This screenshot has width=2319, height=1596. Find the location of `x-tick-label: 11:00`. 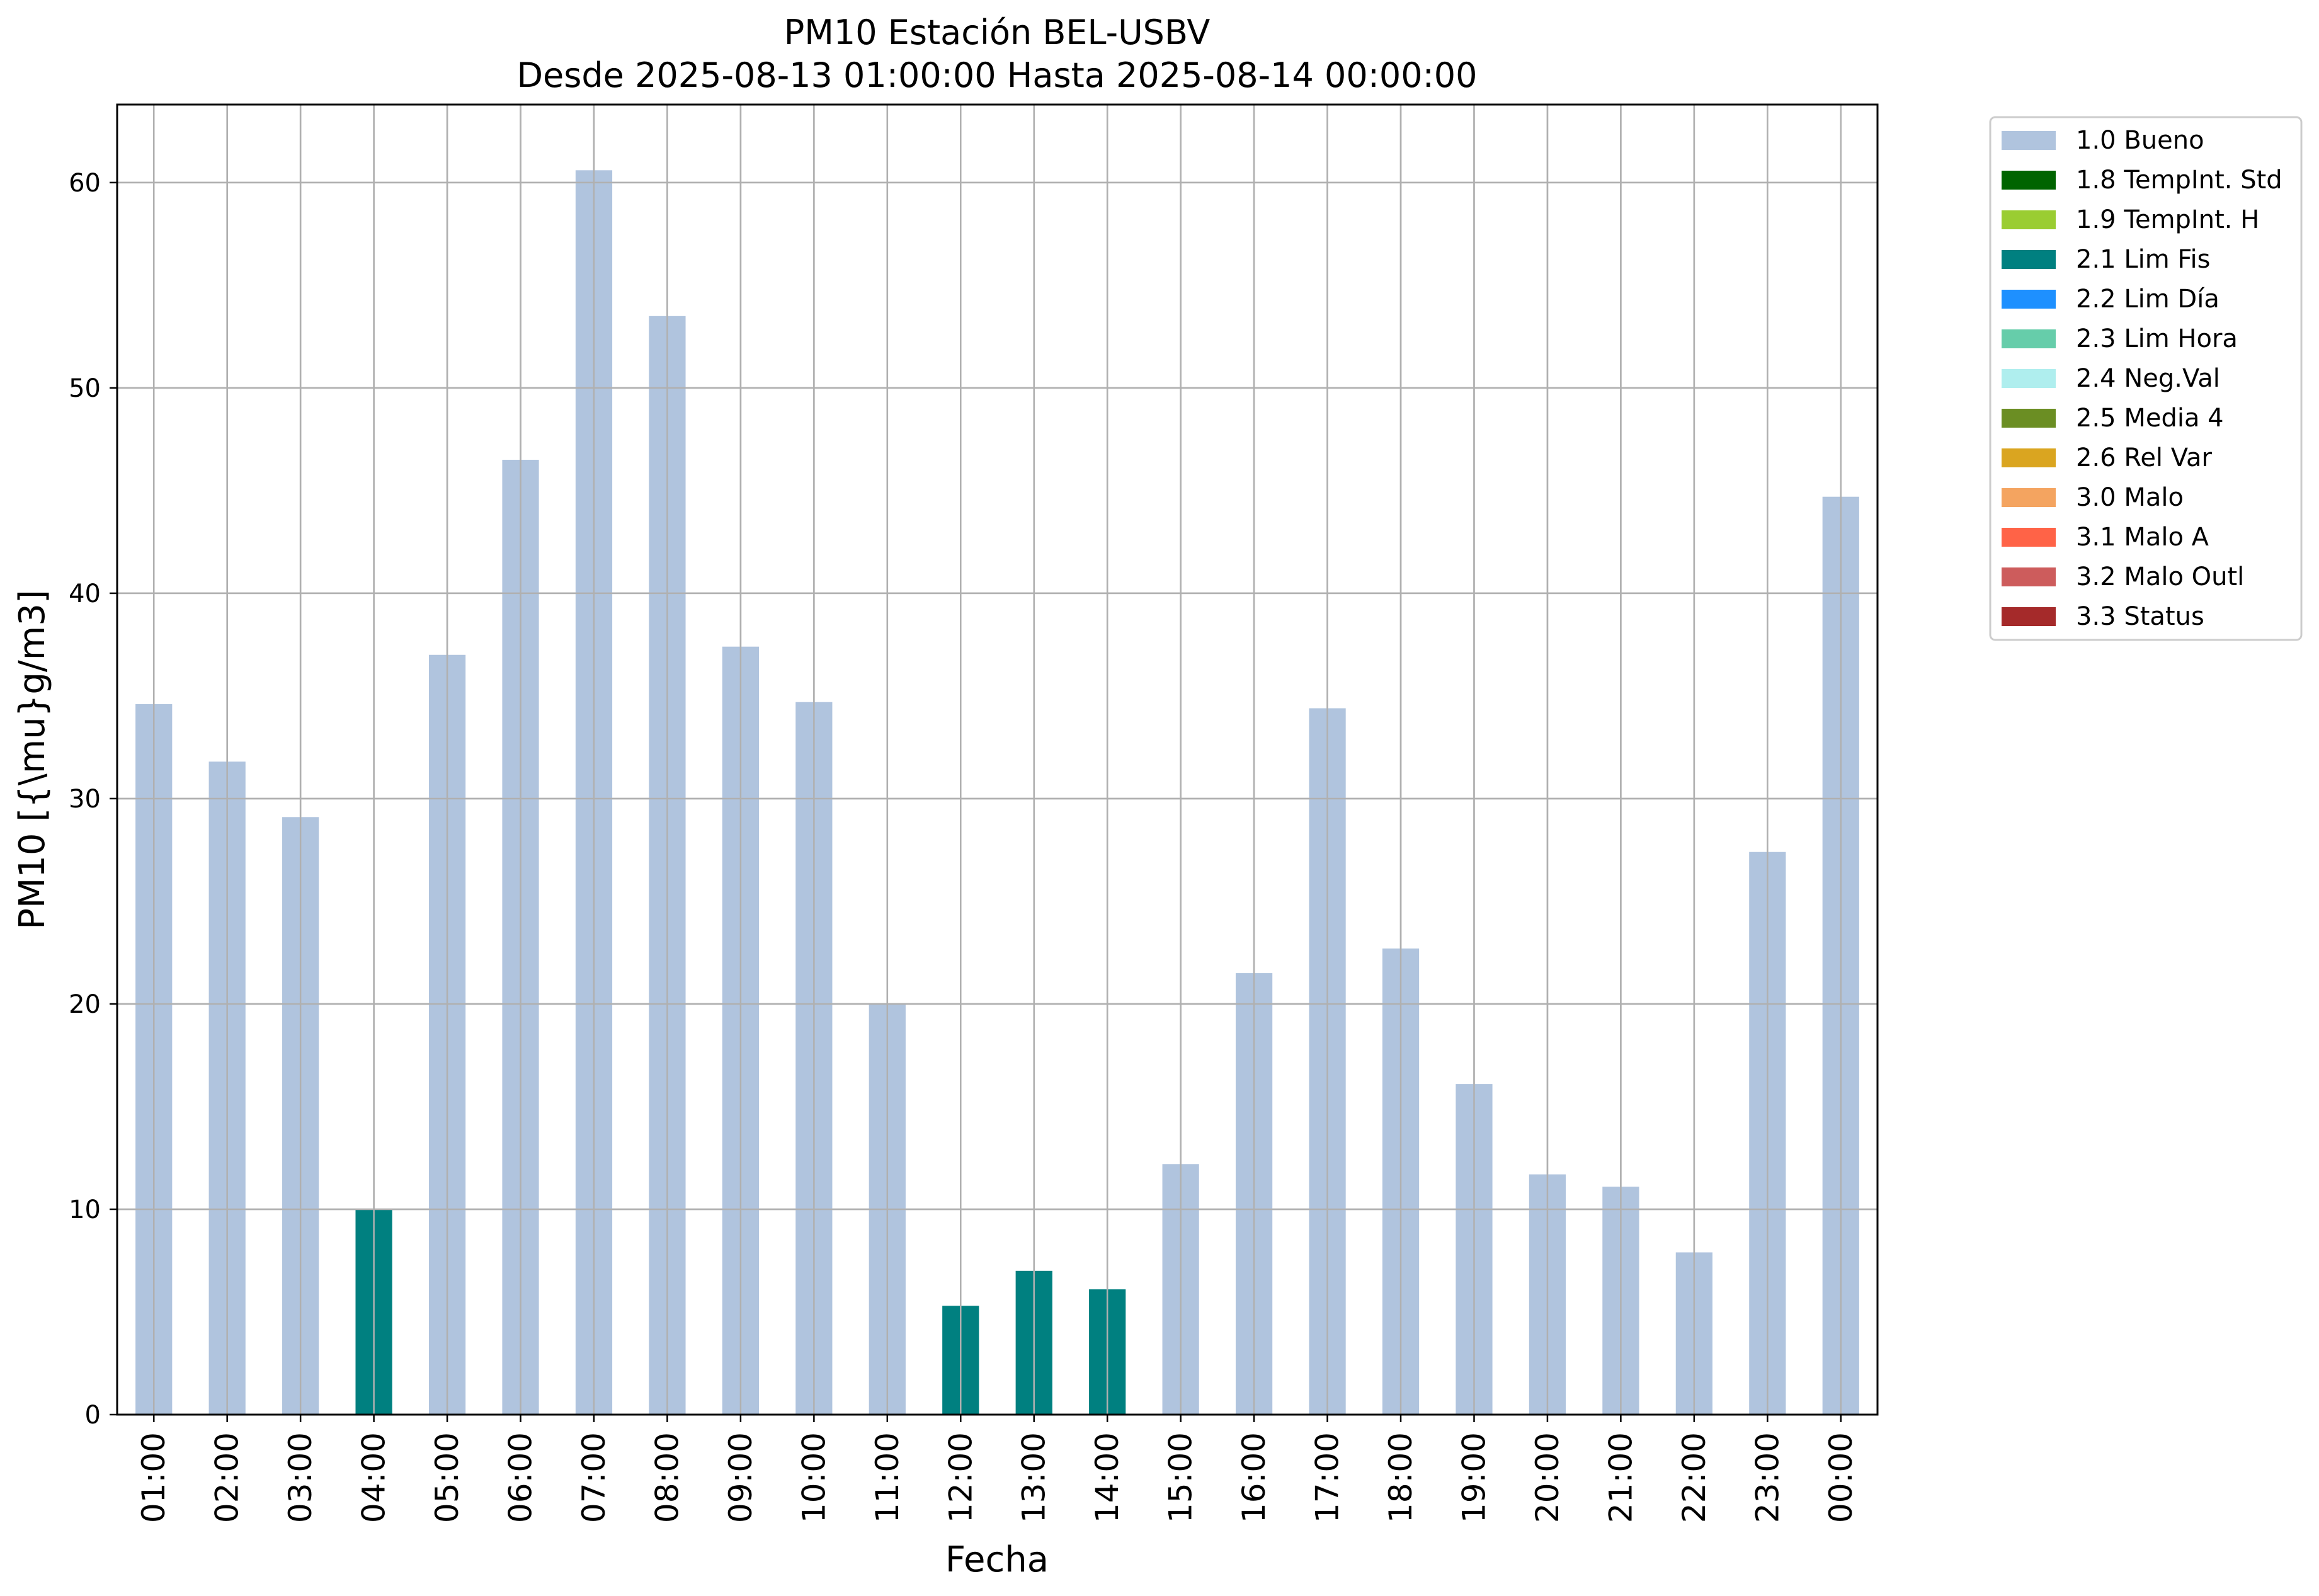

x-tick-label: 11:00 is located at coordinates (887, 1477).